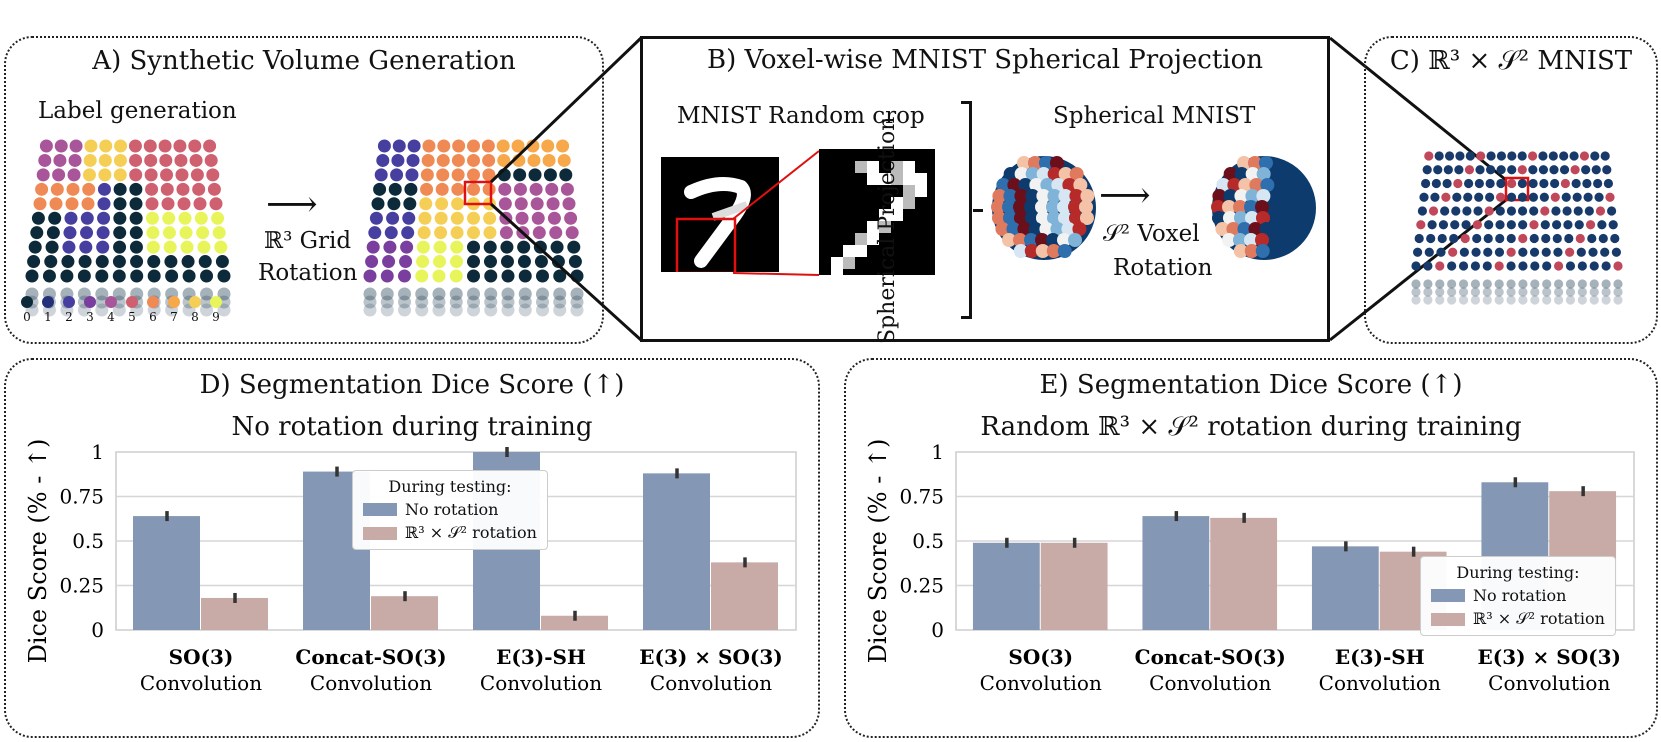 This screenshot has height=742, width=1661. I want to click on x-tick-label: SO(3), so click(201, 657).